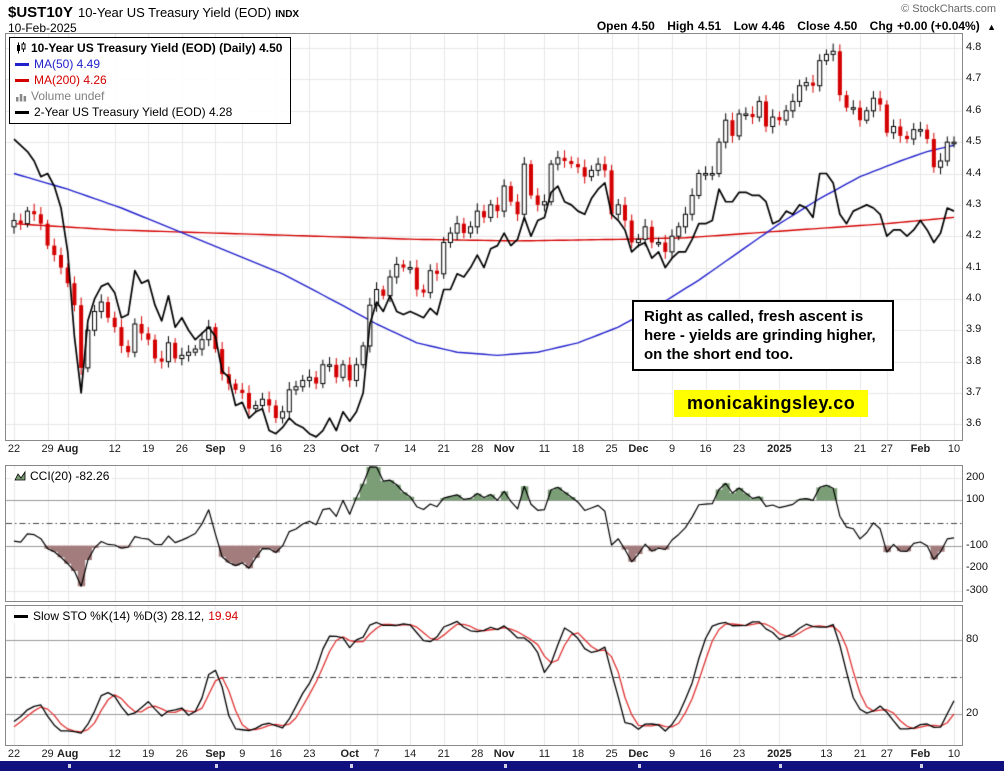 The image size is (1004, 771). I want to click on y-tick-label: -200, so click(977, 567).